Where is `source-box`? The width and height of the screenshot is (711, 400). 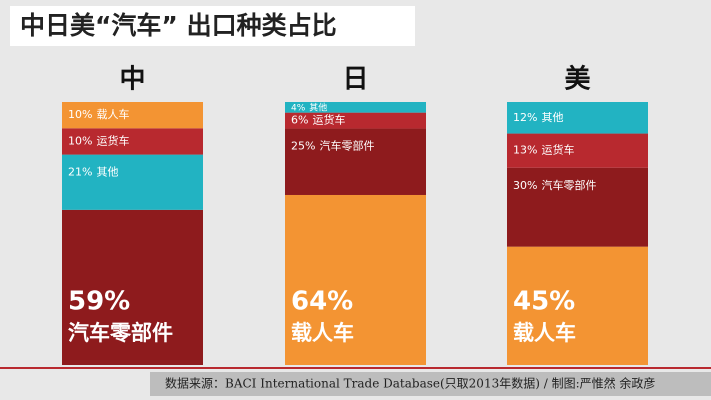
source-box is located at coordinates (430, 384).